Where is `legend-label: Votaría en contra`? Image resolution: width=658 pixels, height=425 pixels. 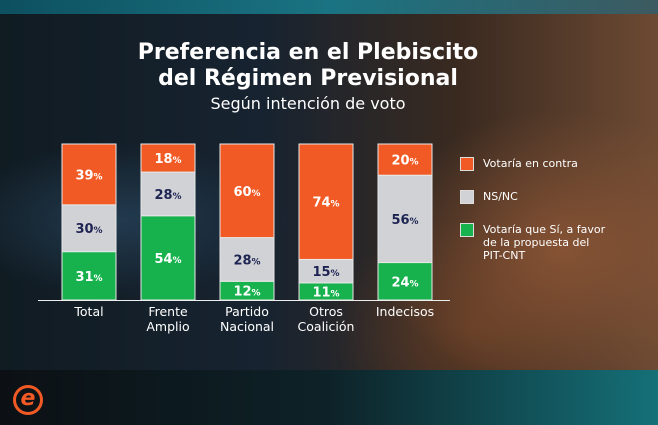
legend-label: Votaría en contra is located at coordinates (530, 163).